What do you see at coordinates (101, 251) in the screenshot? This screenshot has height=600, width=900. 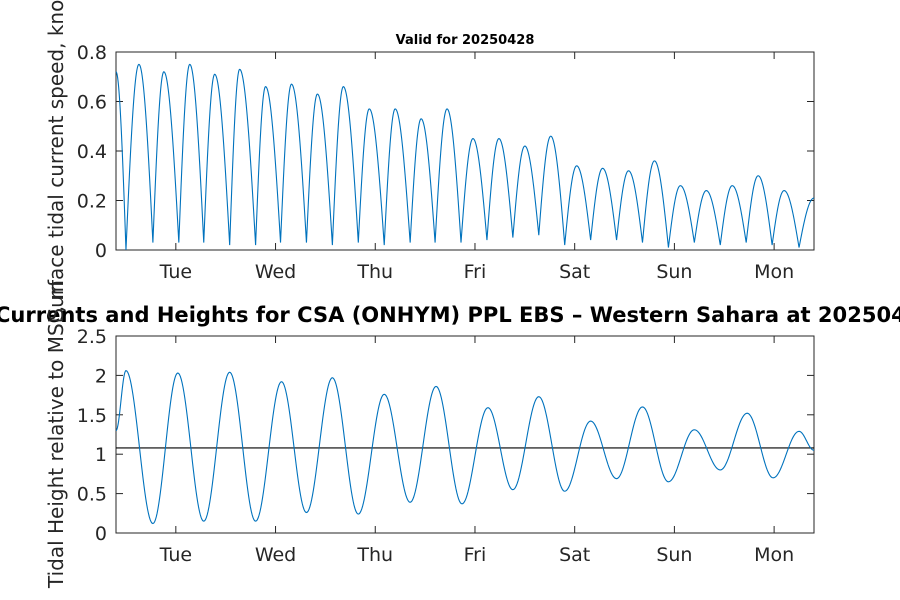 I see `current-speed-ytick-label: 0` at bounding box center [101, 251].